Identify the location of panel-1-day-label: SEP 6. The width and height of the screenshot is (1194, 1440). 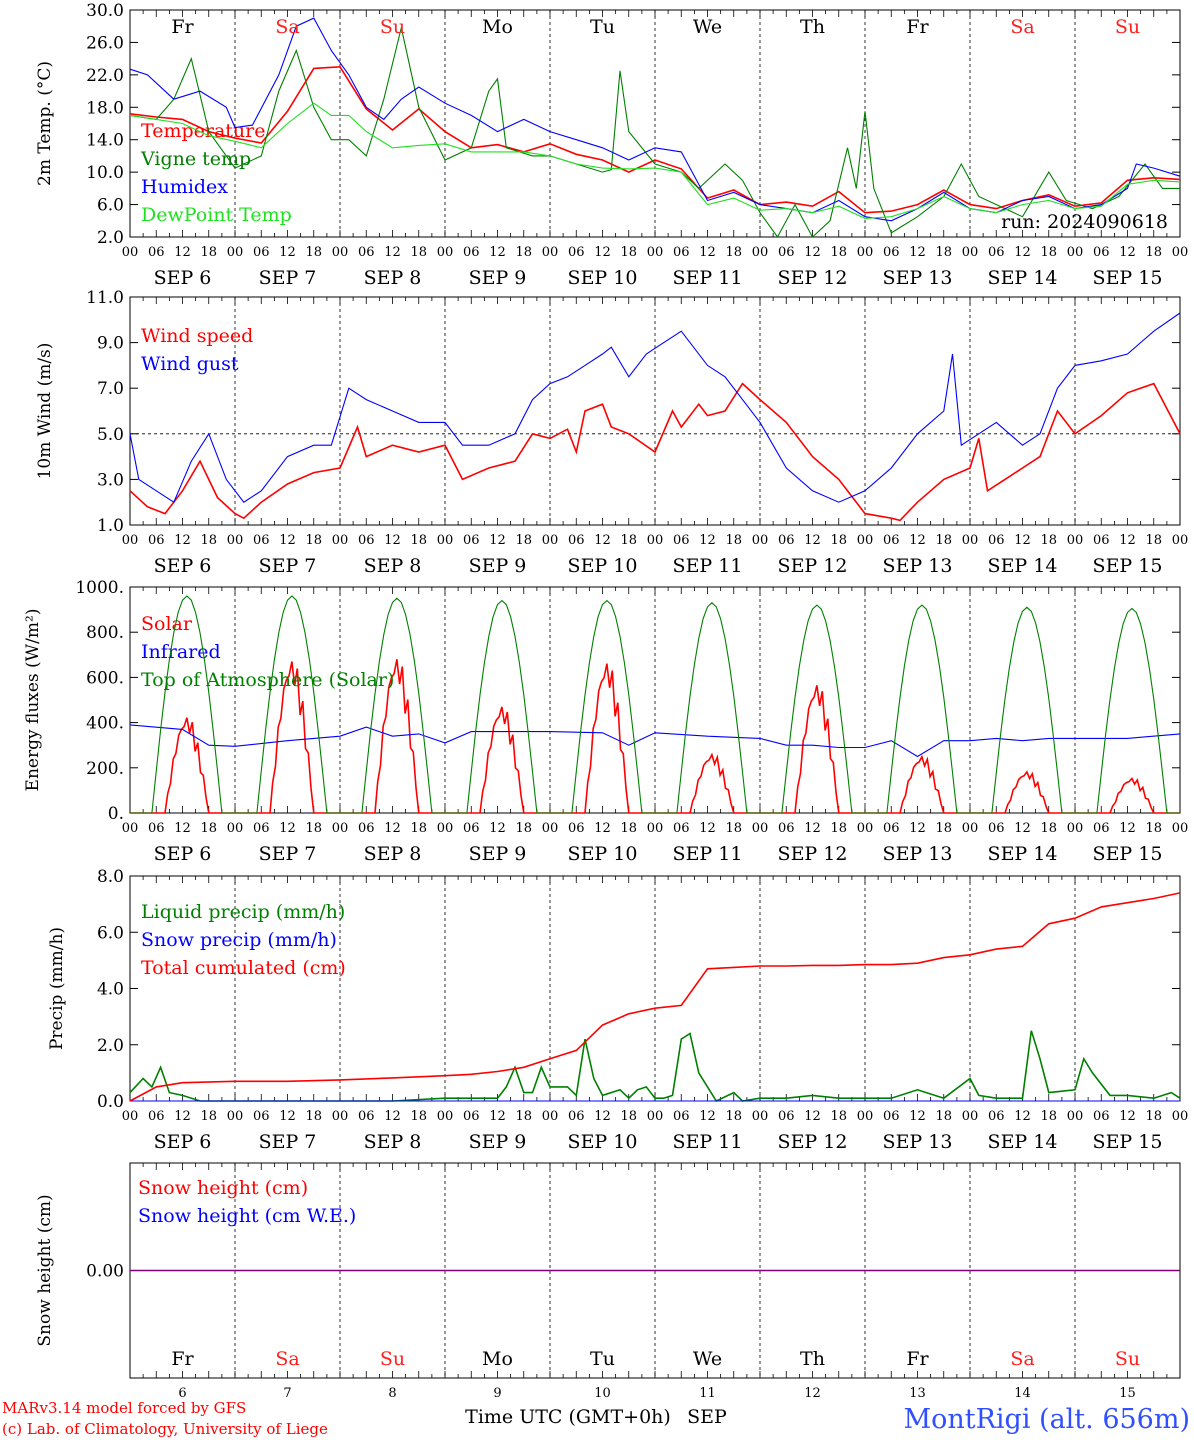
(183, 566).